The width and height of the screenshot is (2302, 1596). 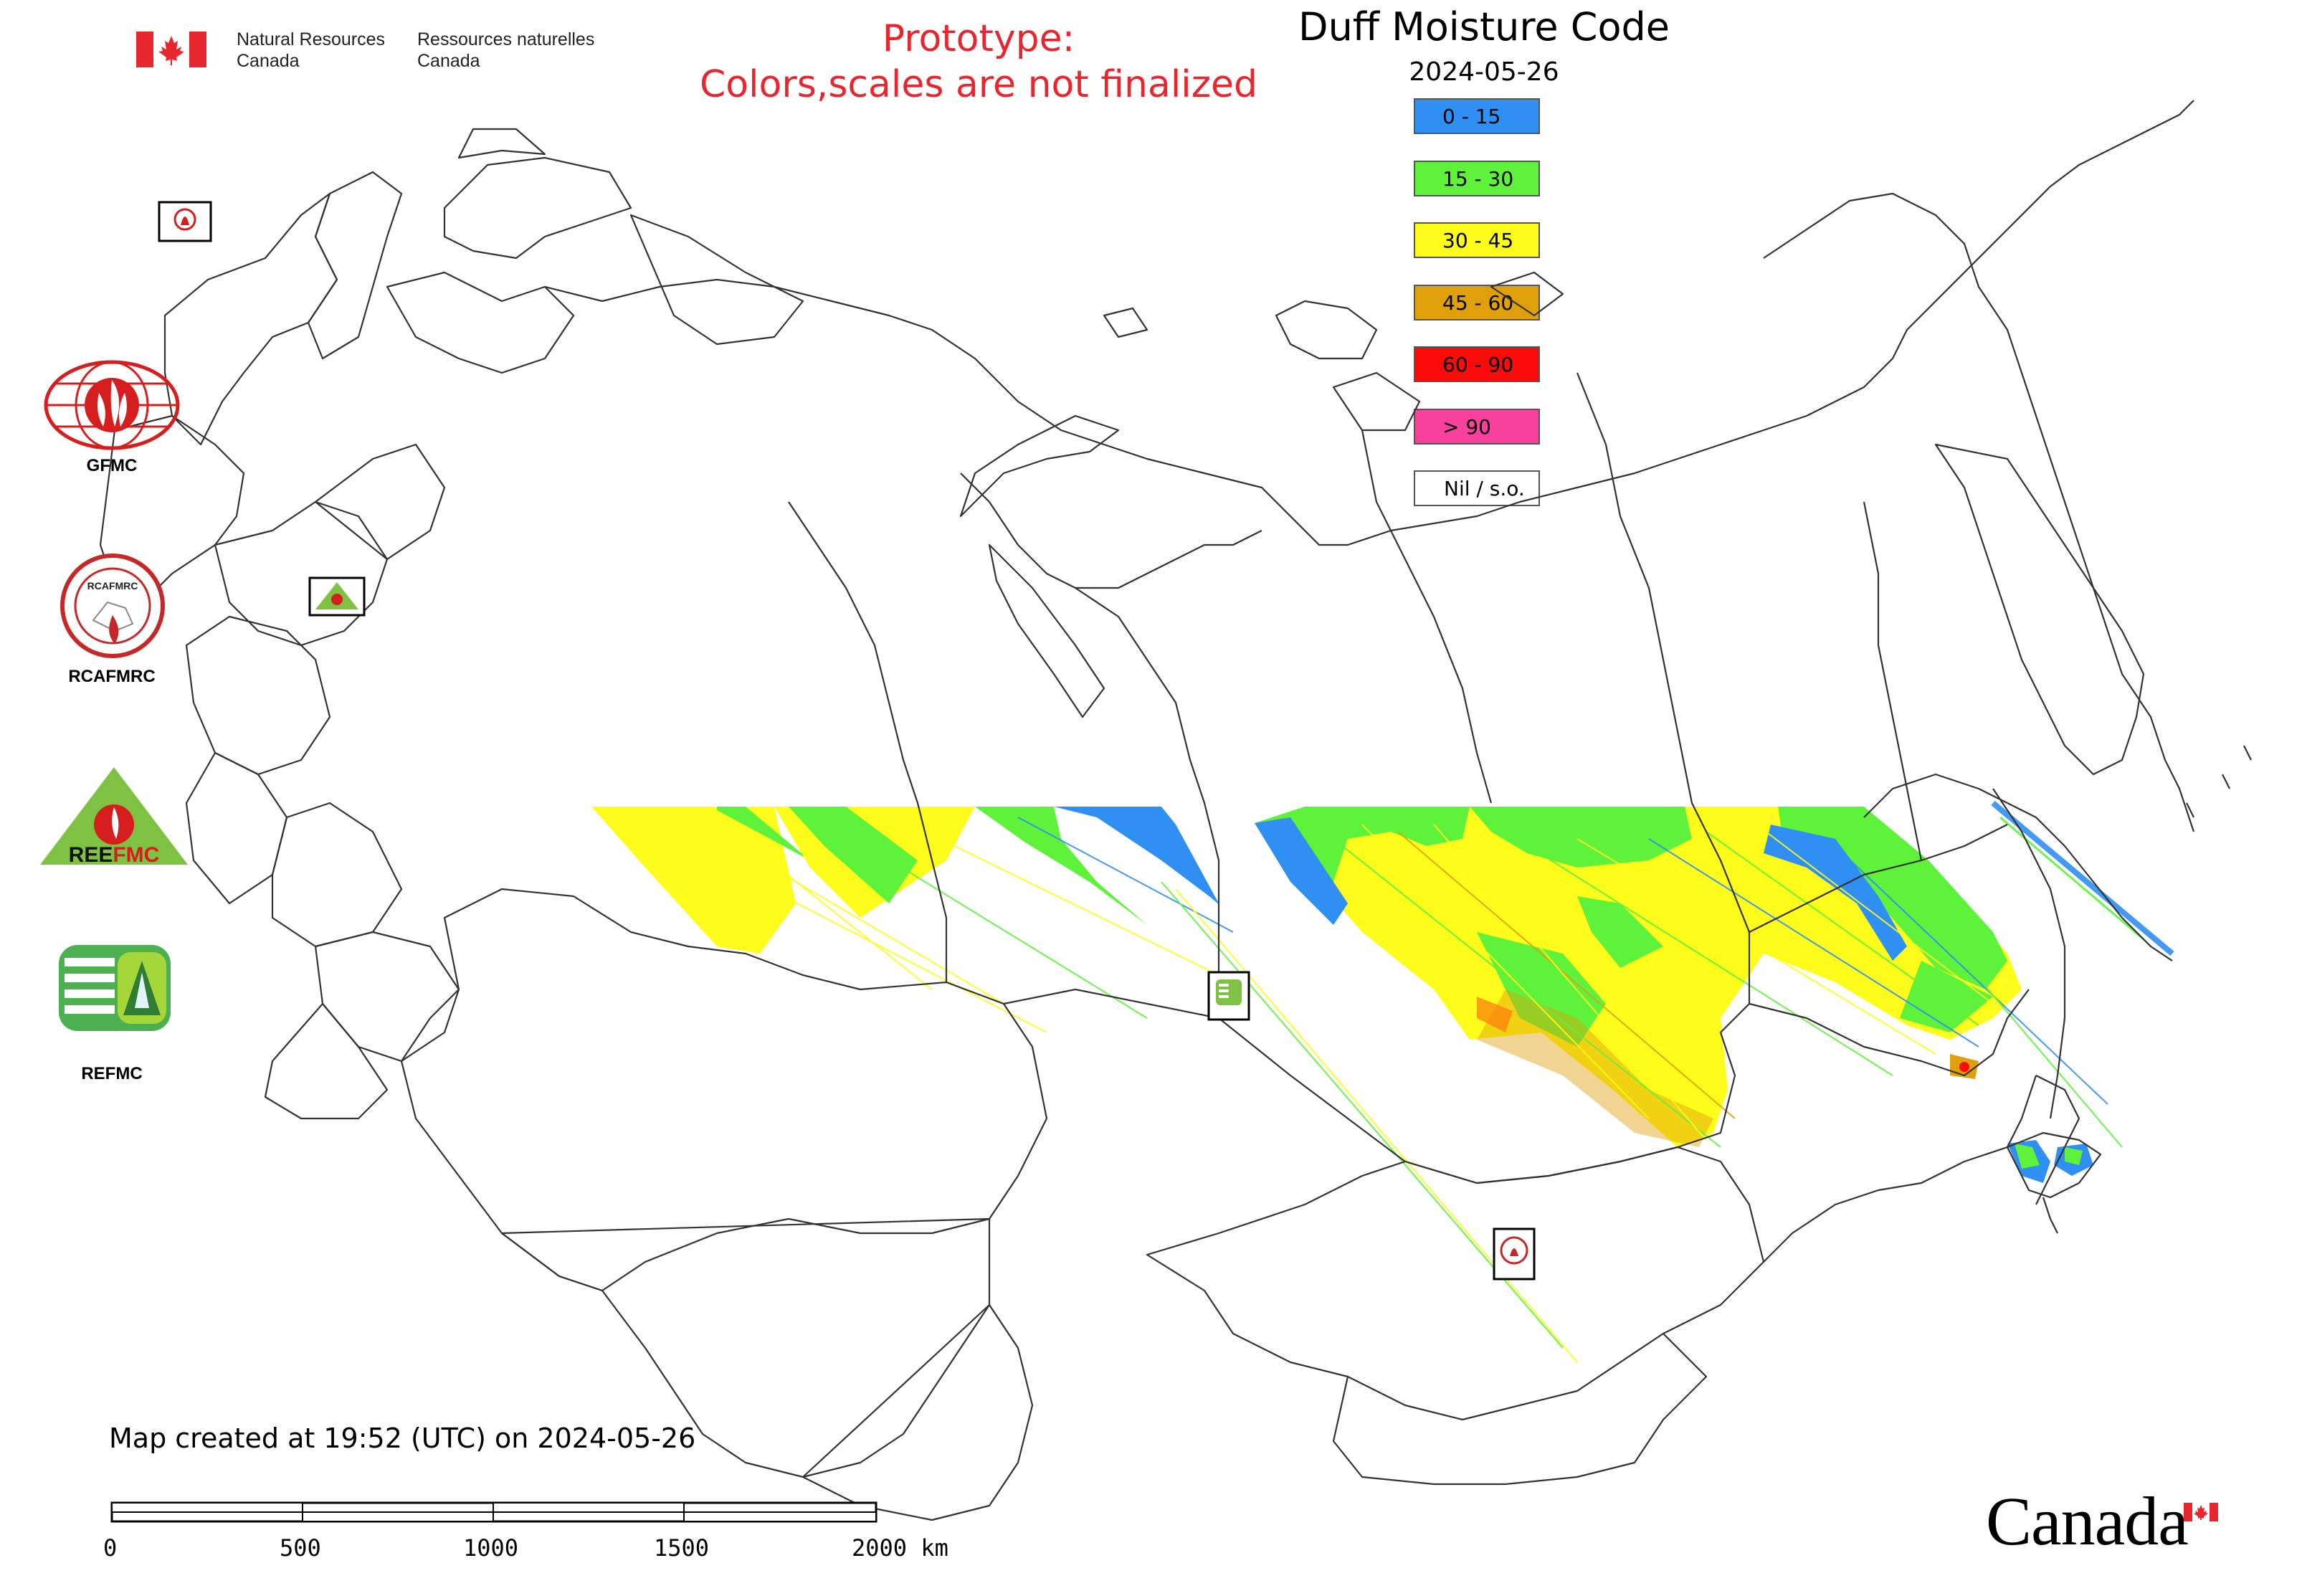 I want to click on org-name-en-line1: Natural Resources, so click(x=312, y=39).